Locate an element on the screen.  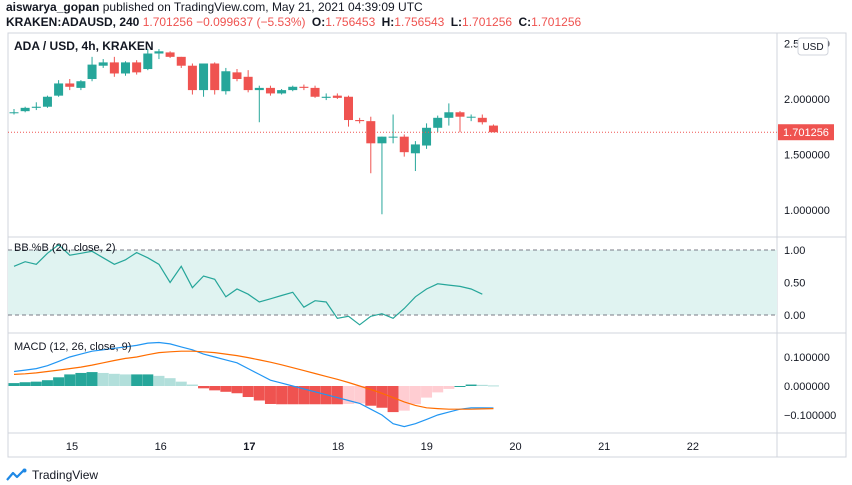
time-tick-label: 17 is located at coordinates (249, 447).